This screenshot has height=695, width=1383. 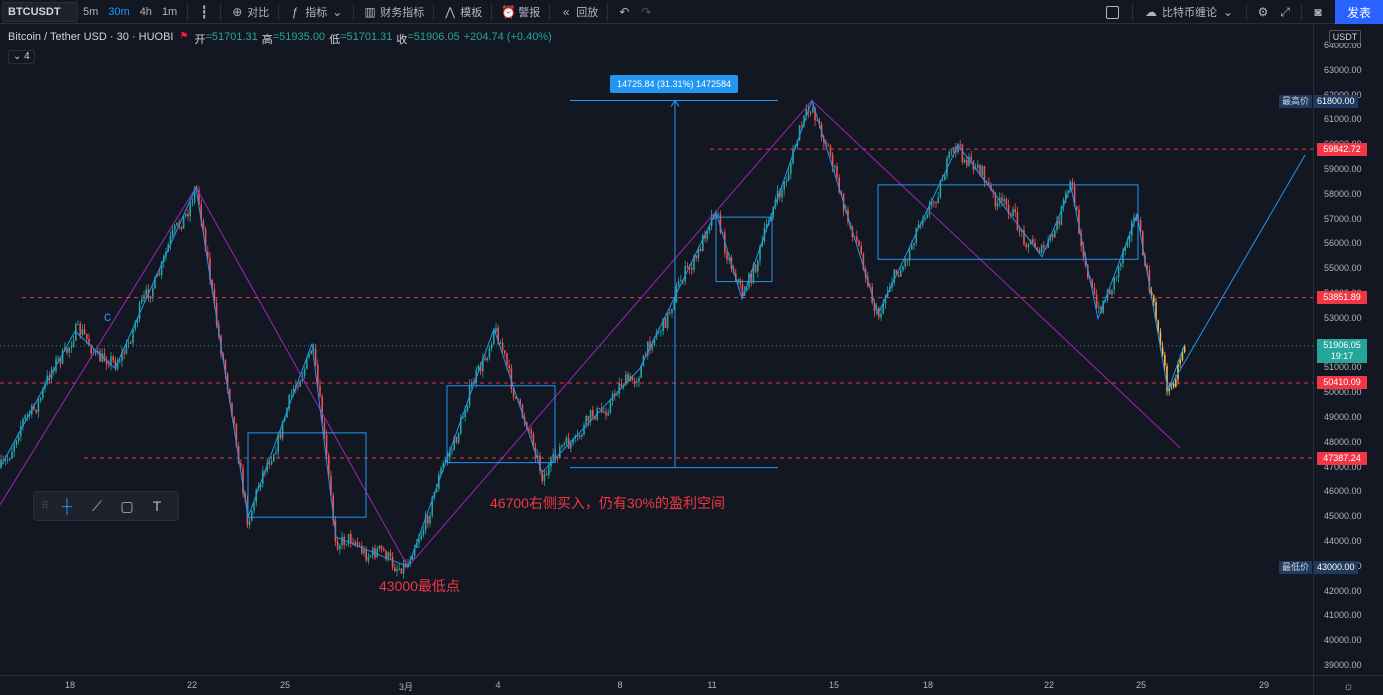 I want to click on cloud-icon: ☁, so click(x=1151, y=12).